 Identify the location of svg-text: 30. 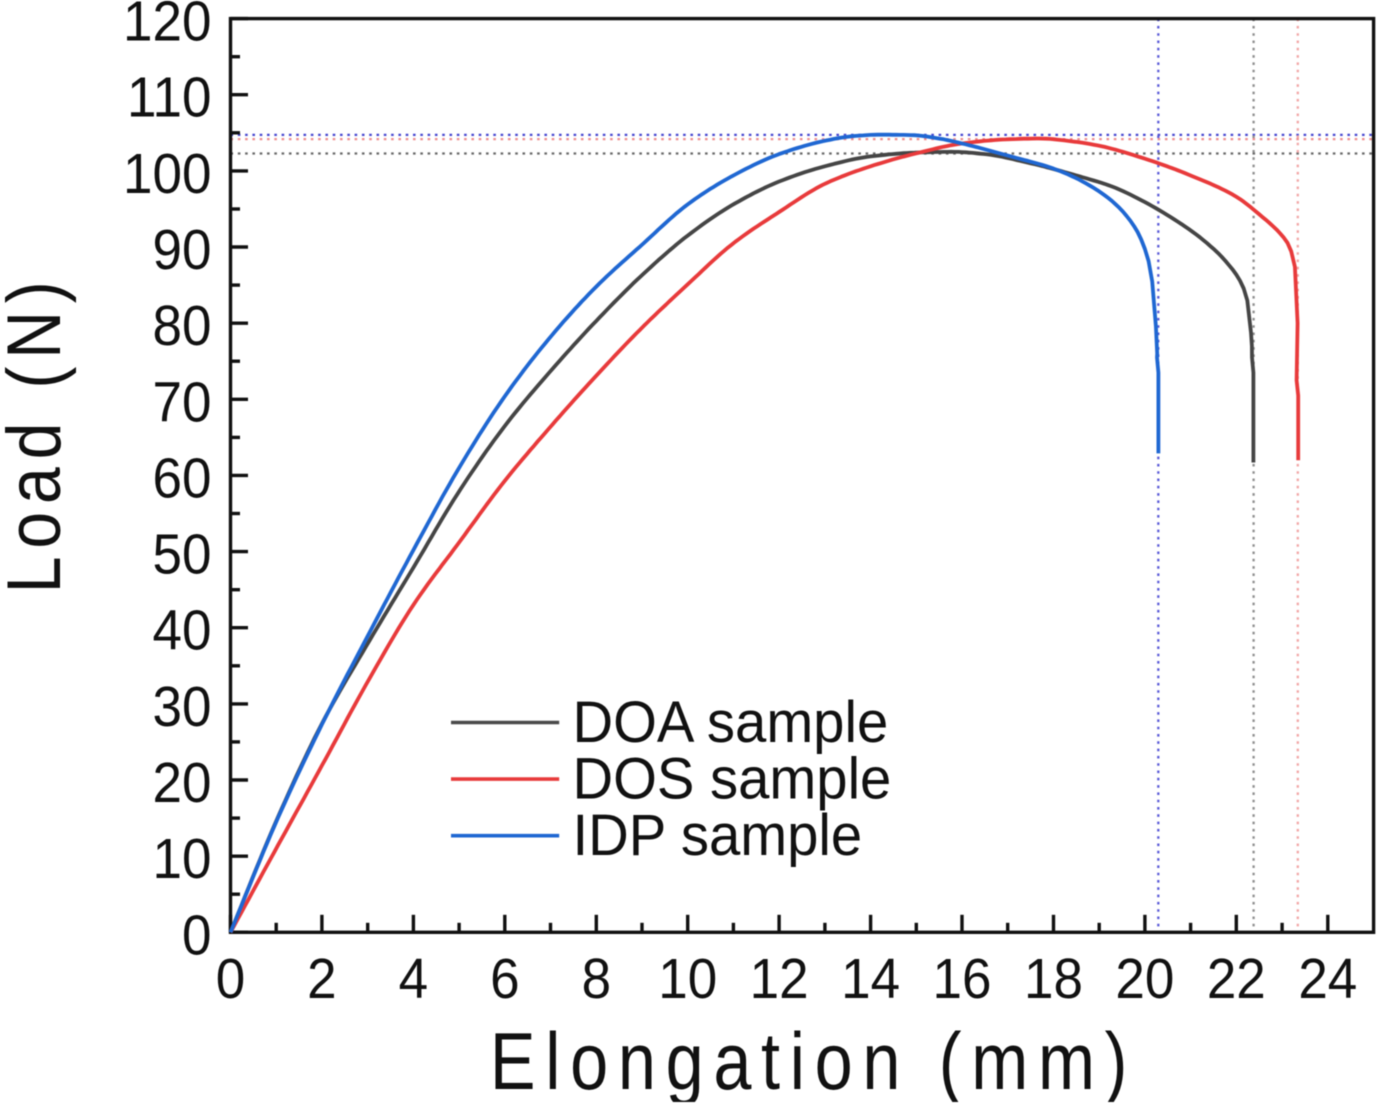
(182, 706).